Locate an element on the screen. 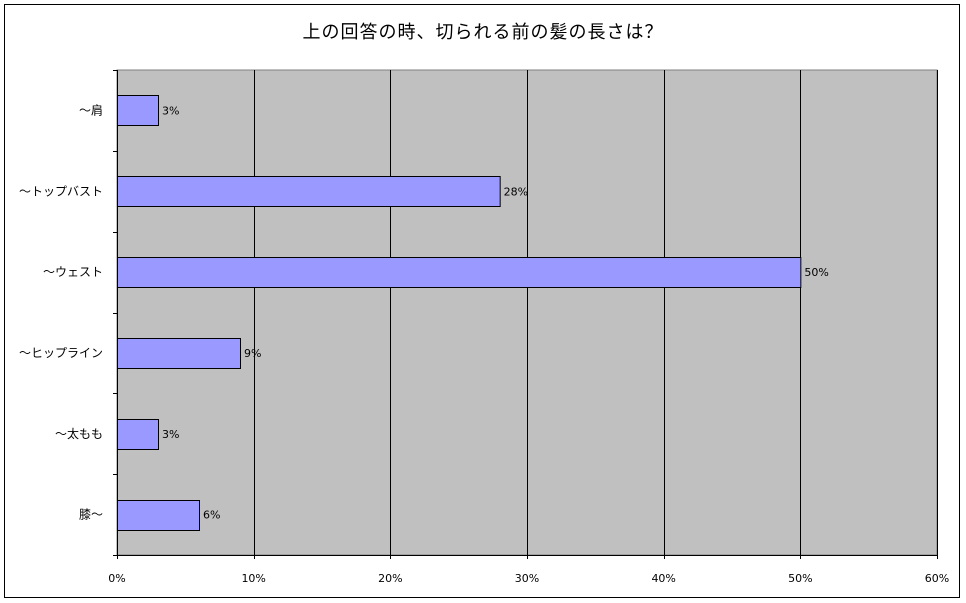  chart-title: 上の回答の時、切られる前の髪の長さは？ is located at coordinates (483, 32).